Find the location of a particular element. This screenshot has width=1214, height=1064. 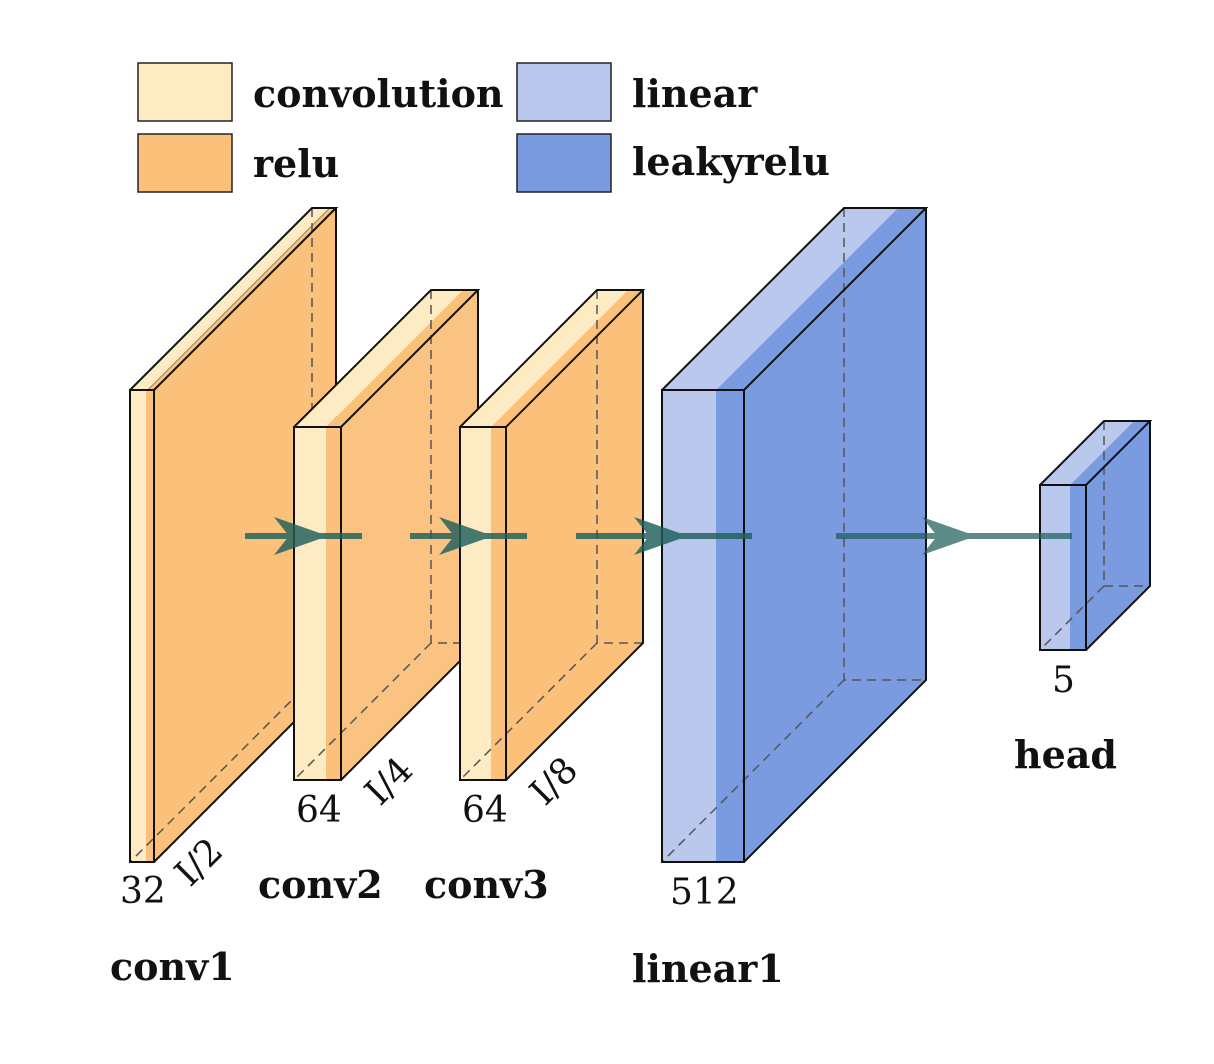

layer-conv2 is located at coordinates (387, 535).